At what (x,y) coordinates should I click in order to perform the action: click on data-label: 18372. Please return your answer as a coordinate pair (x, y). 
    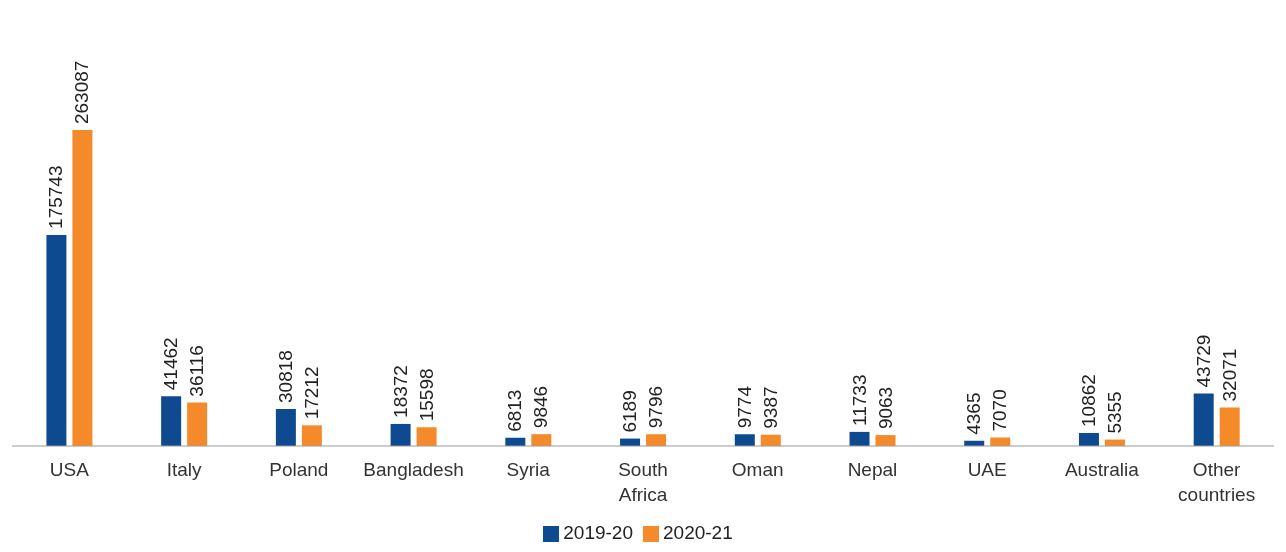
    Looking at the image, I should click on (400, 391).